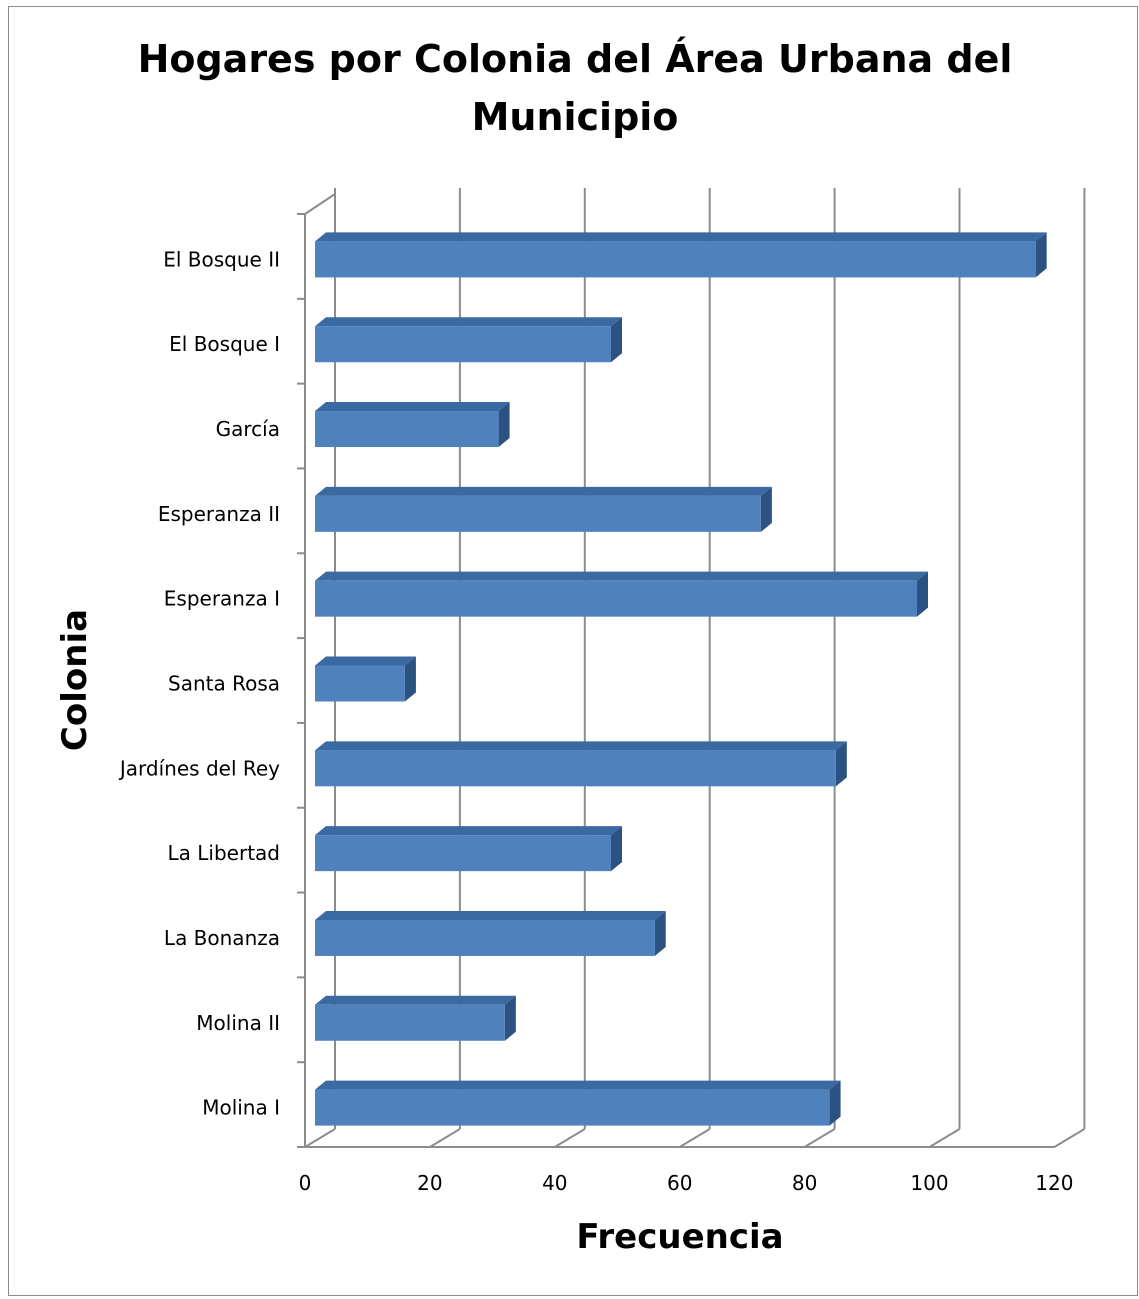 This screenshot has height=1299, width=1139. What do you see at coordinates (238, 1023) in the screenshot?
I see `y-tick-label: Molina II` at bounding box center [238, 1023].